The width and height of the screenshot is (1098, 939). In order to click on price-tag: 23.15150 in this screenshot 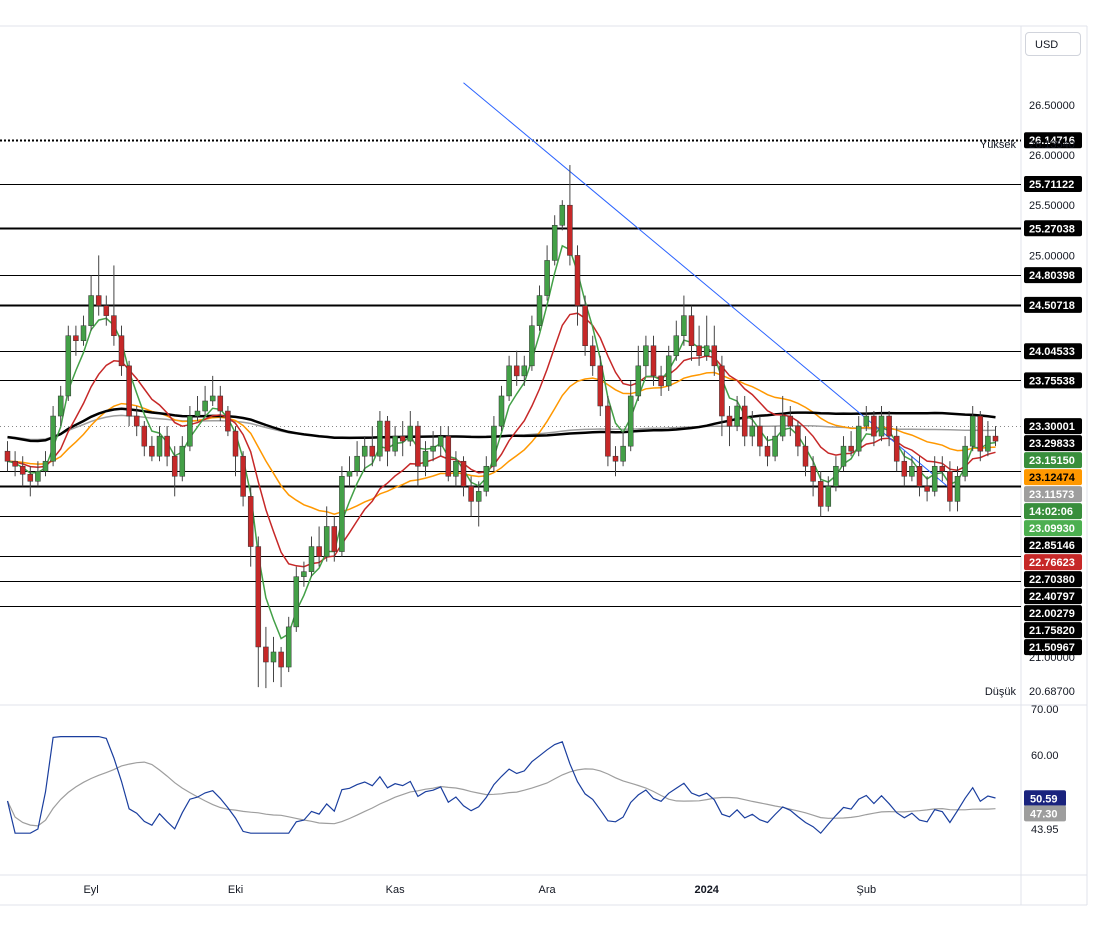, I will do `click(1053, 460)`.